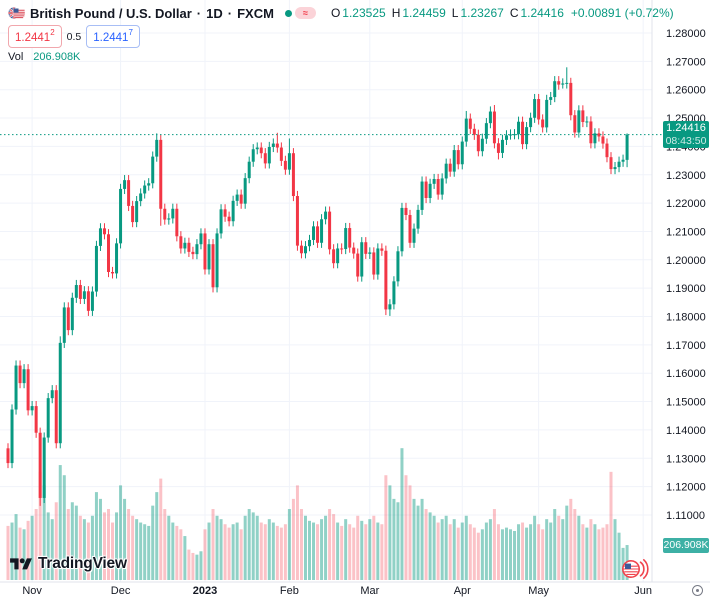 This screenshot has width=710, height=600. What do you see at coordinates (214, 13) in the screenshot?
I see `interval-label: 1D` at bounding box center [214, 13].